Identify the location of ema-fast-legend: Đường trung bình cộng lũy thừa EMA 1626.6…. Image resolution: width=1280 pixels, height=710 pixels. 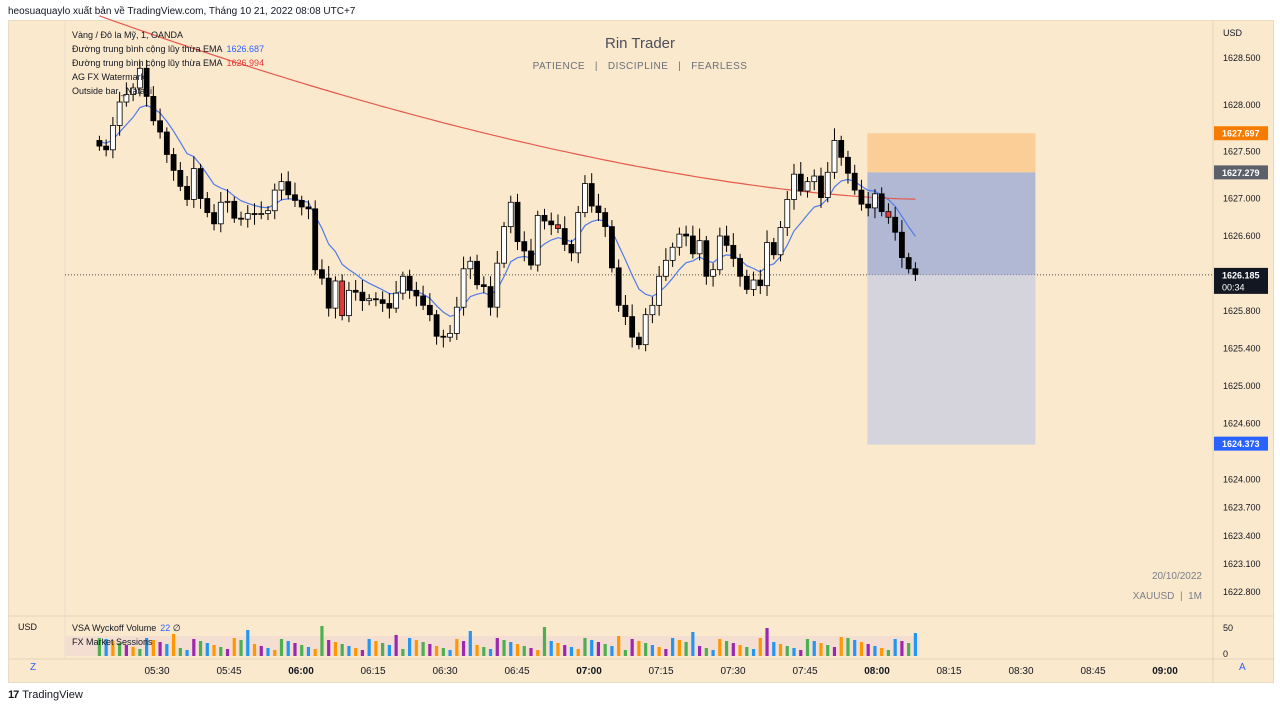
(168, 49).